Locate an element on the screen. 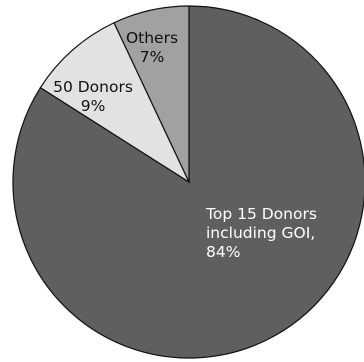 The height and width of the screenshot is (362, 364). pie-slice-label-line: including GOI, is located at coordinates (260, 233).